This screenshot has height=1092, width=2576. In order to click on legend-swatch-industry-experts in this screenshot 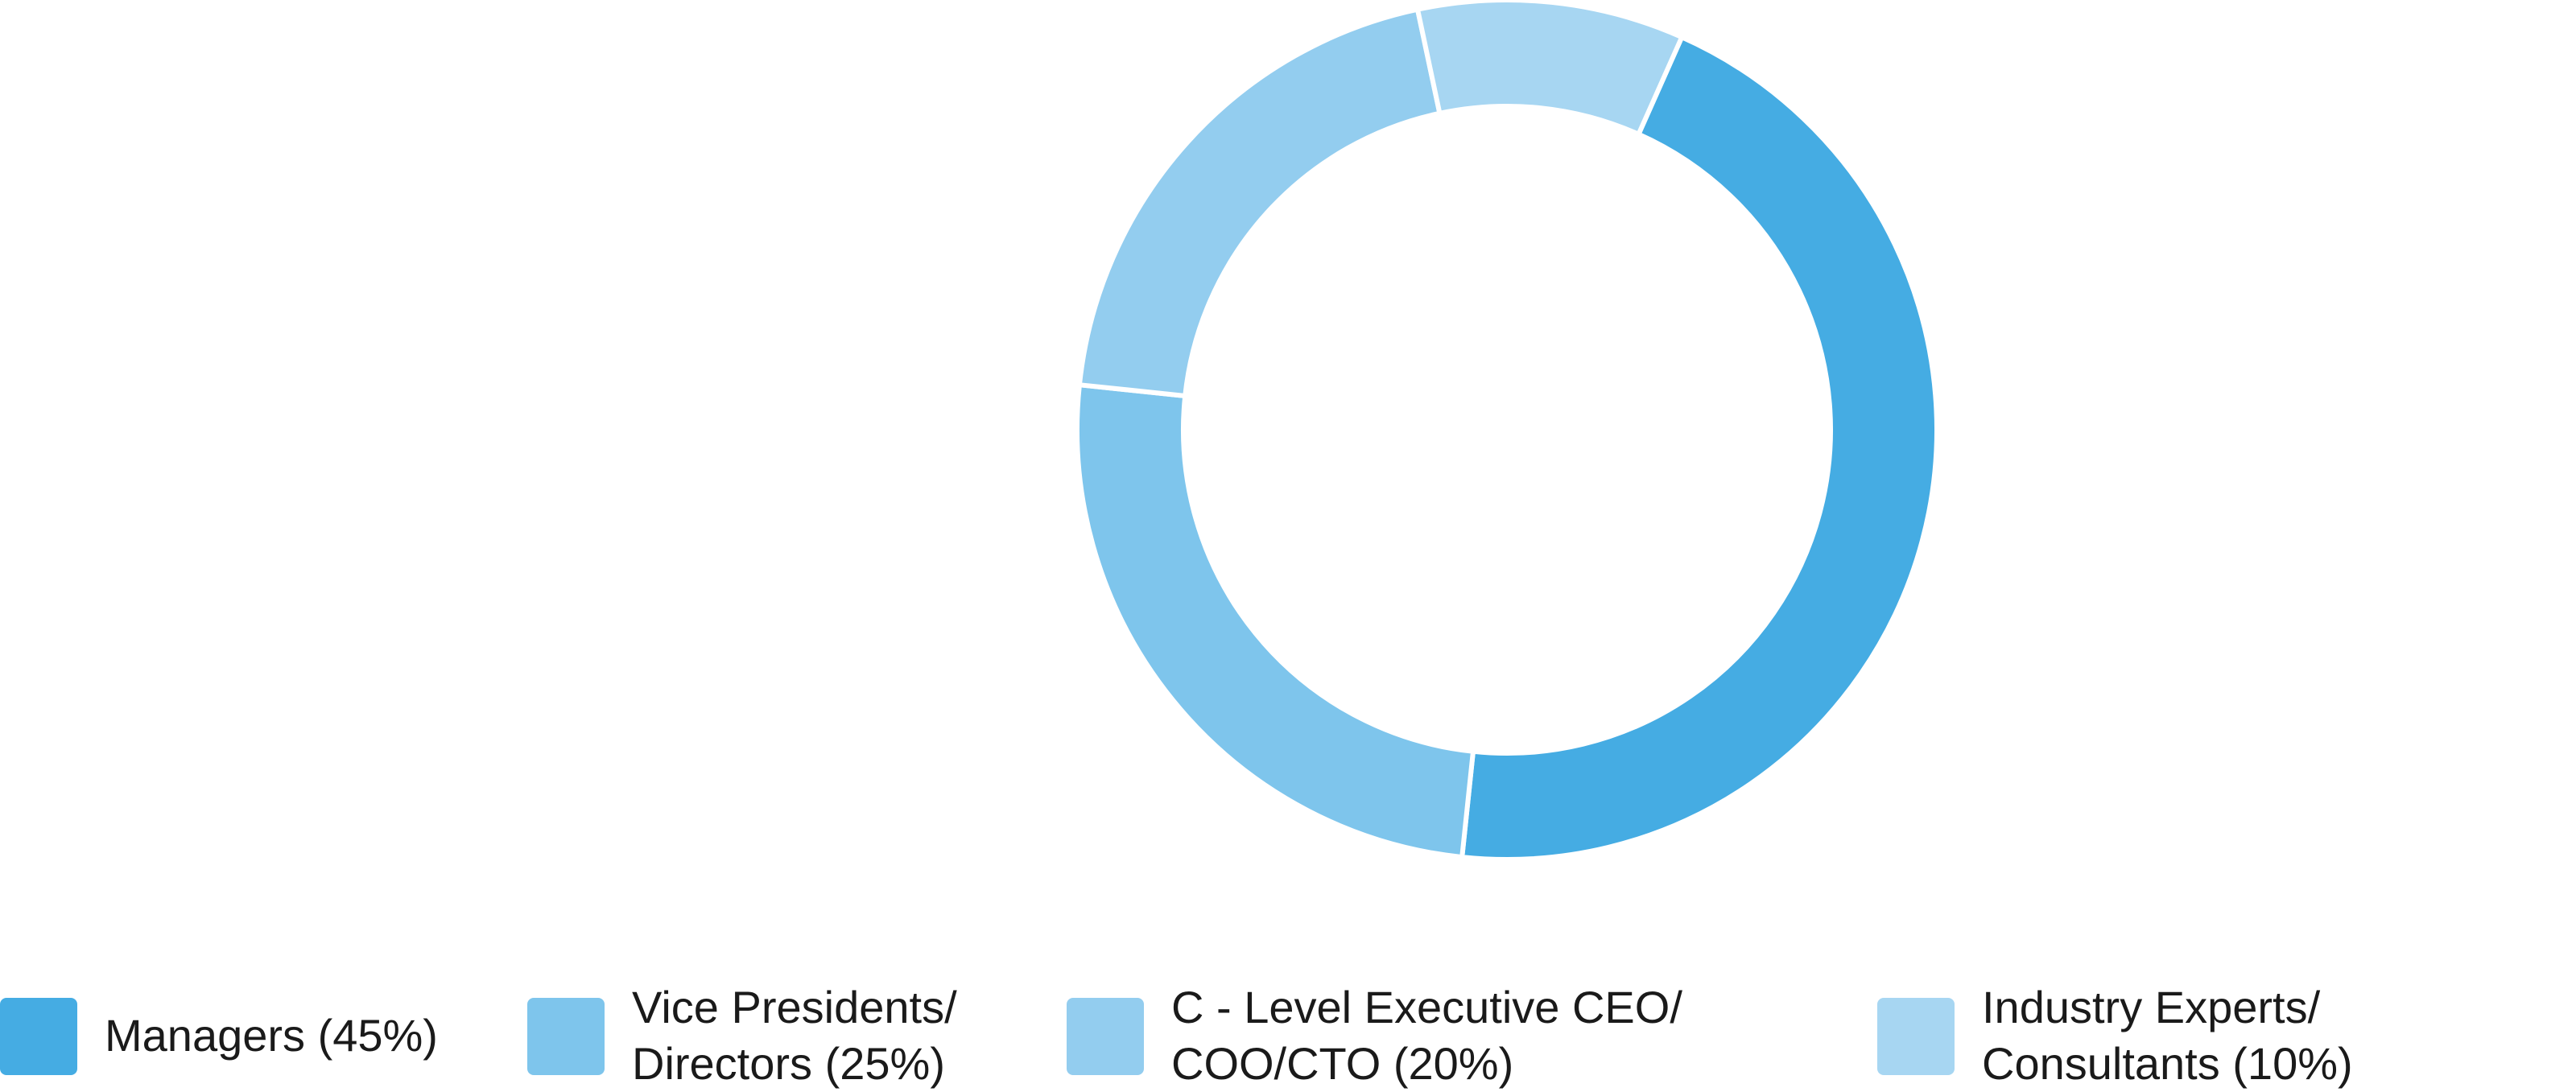, I will do `click(1916, 1036)`.